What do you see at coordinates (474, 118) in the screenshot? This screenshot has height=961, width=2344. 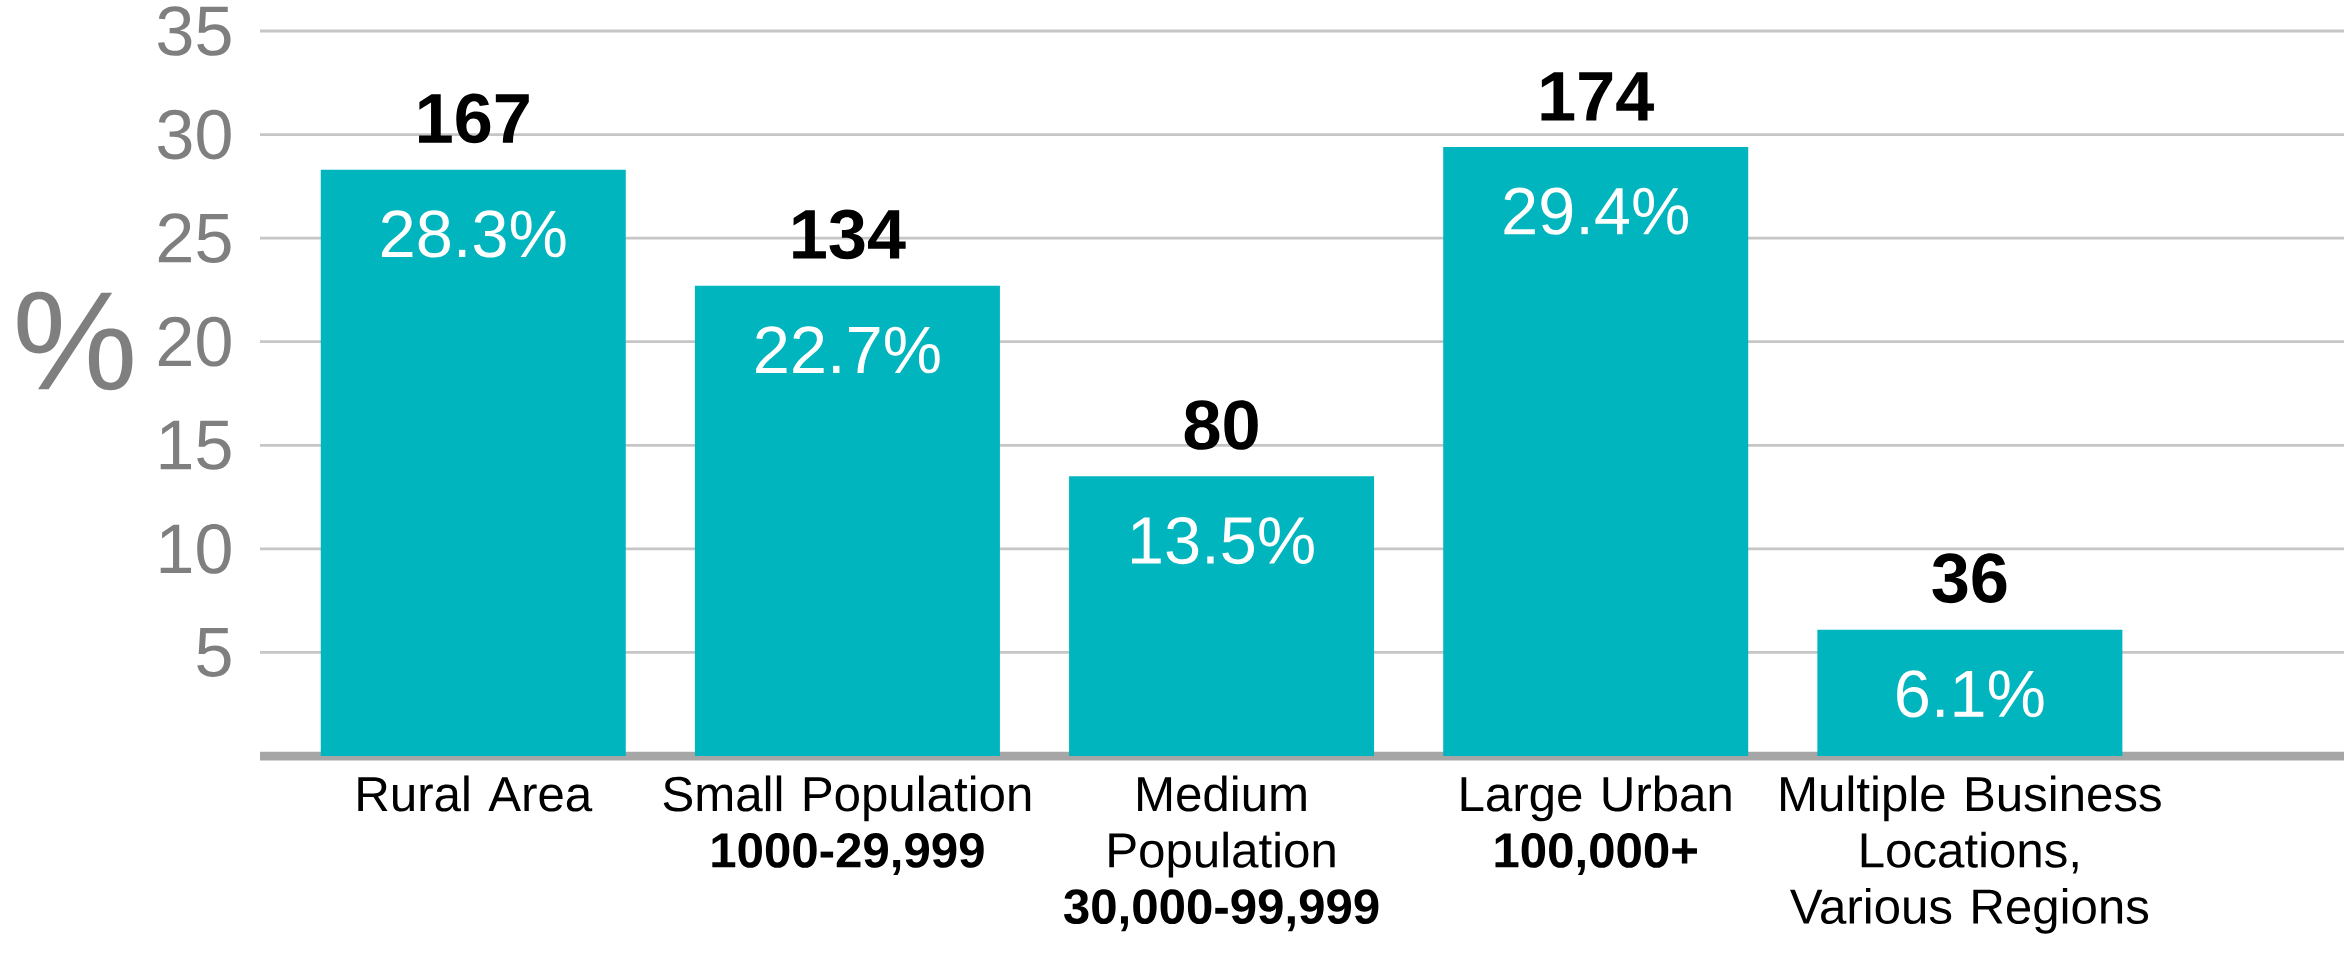 I see `annotation: 167` at bounding box center [474, 118].